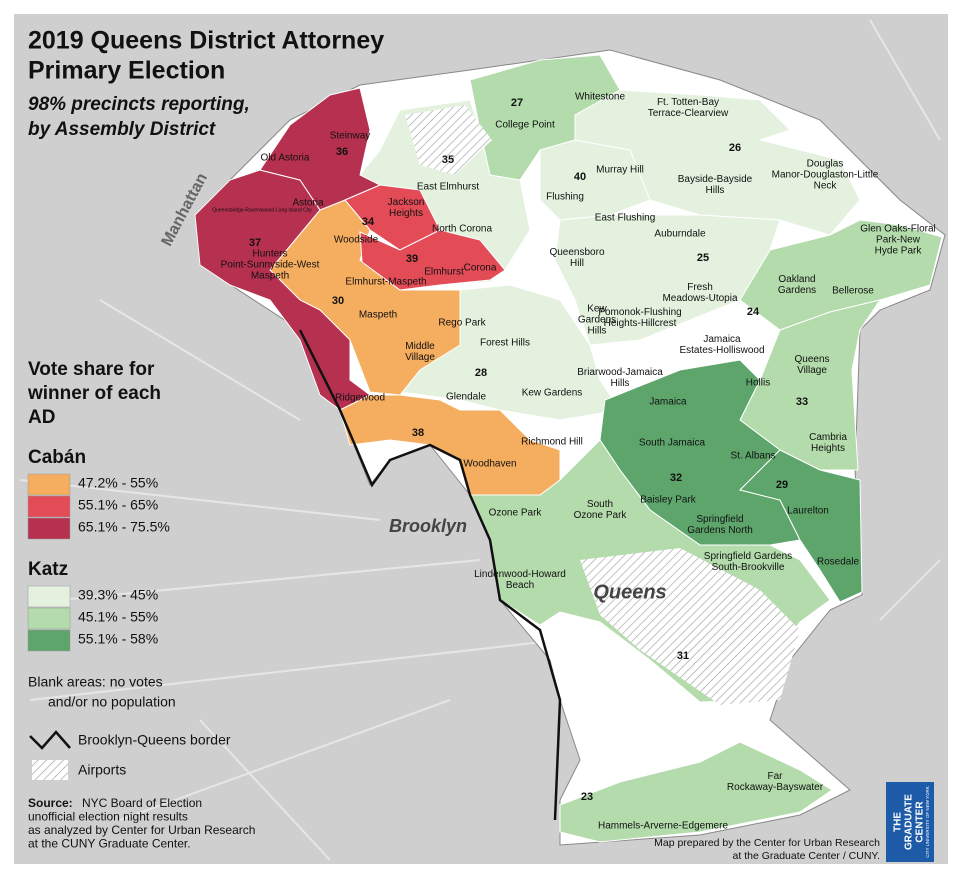  What do you see at coordinates (552, 442) in the screenshot?
I see `neighborhood-label: Richmond Hill` at bounding box center [552, 442].